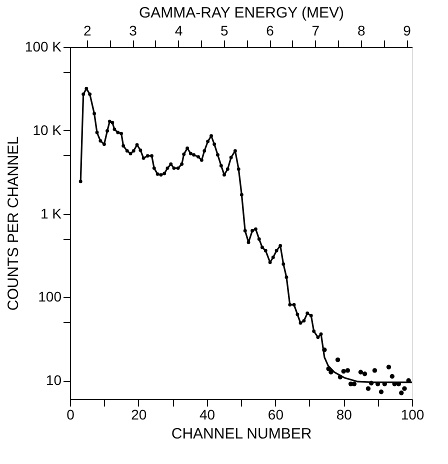  I want to click on x-tick-label: 20, so click(139, 414).